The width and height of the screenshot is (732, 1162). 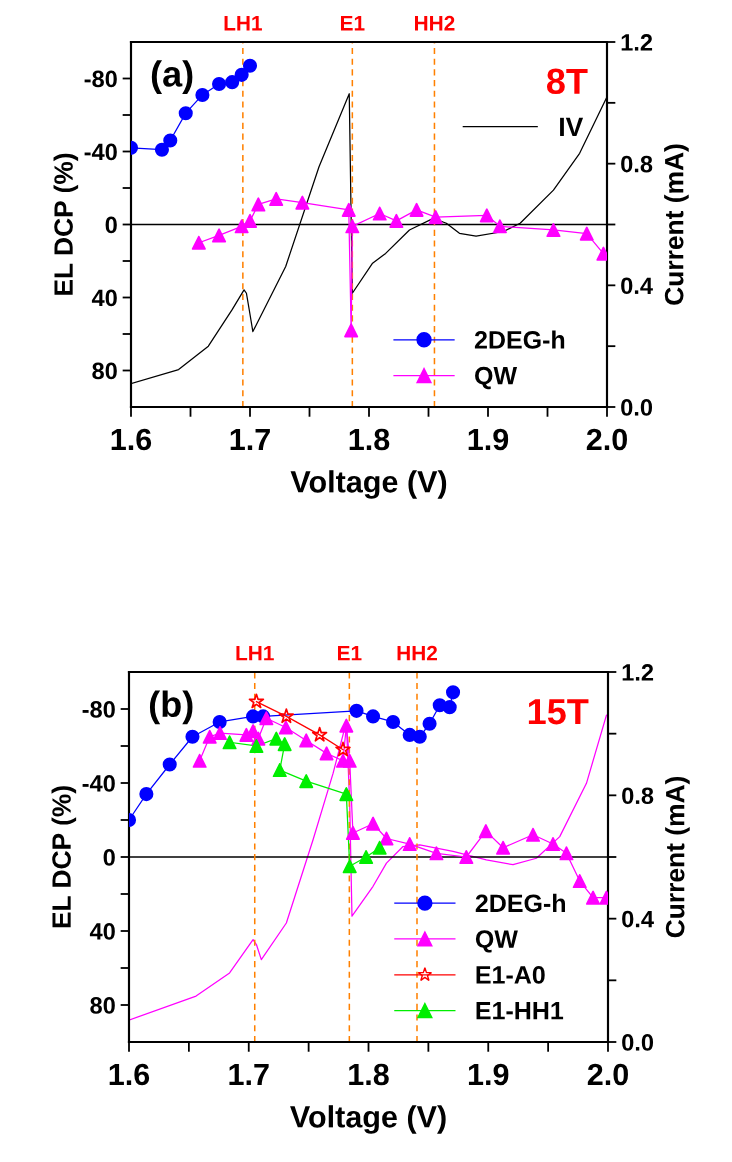 What do you see at coordinates (567, 81) in the screenshot?
I see `annotation: 8T` at bounding box center [567, 81].